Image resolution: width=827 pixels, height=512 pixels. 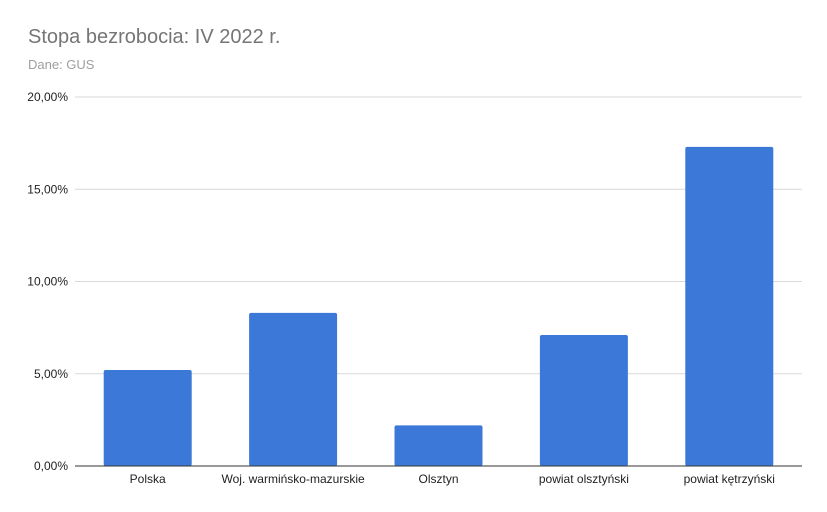 I want to click on y-tick-label: 10,00%, so click(x=47, y=282).